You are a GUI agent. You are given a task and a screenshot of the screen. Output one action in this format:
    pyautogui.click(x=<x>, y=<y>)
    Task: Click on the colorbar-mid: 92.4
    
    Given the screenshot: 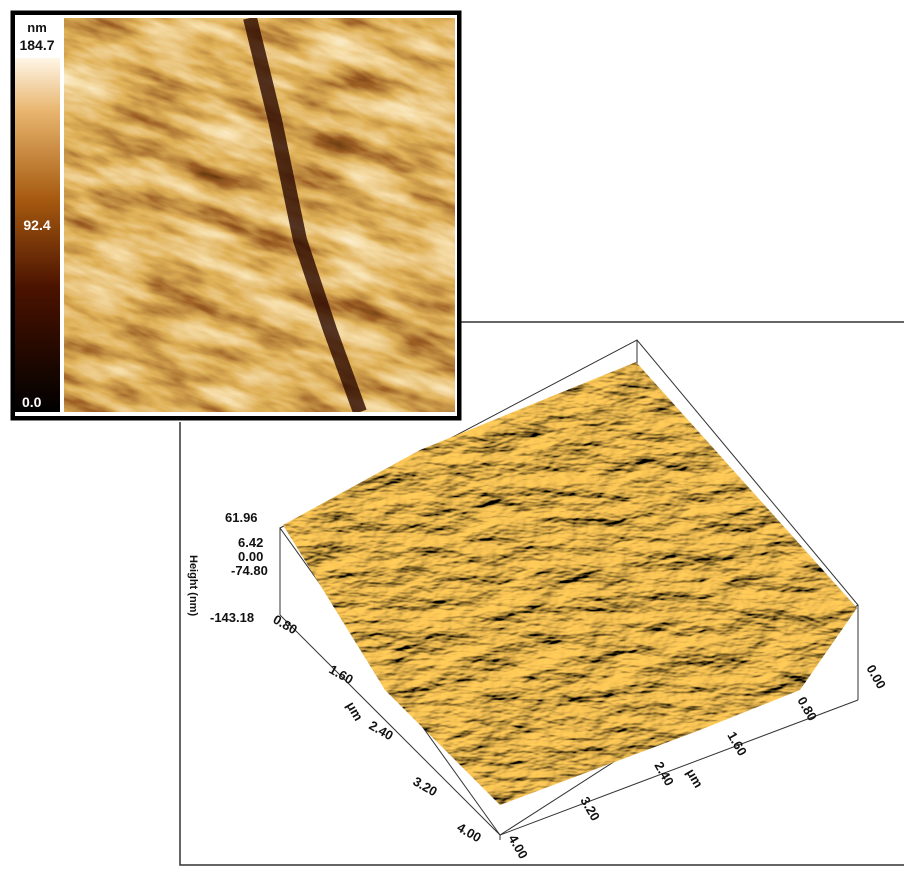 What is the action you would take?
    pyautogui.click(x=36, y=225)
    